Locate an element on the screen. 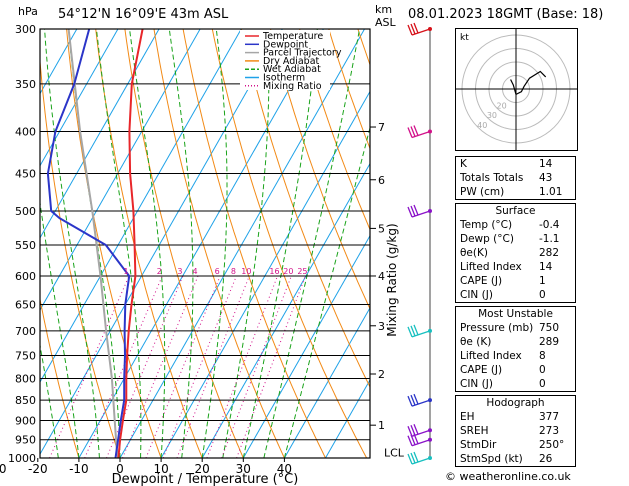 The image size is (629, 486). param-label: Lifted Index is located at coordinates (491, 267).